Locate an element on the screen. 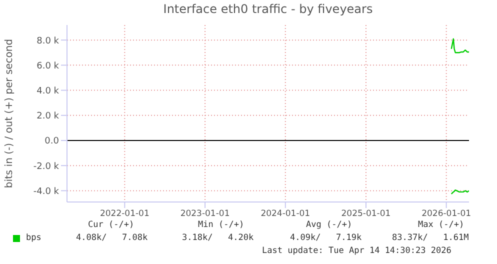 Image resolution: width=497 pixels, height=264 pixels. line-series is located at coordinates (459, 46).